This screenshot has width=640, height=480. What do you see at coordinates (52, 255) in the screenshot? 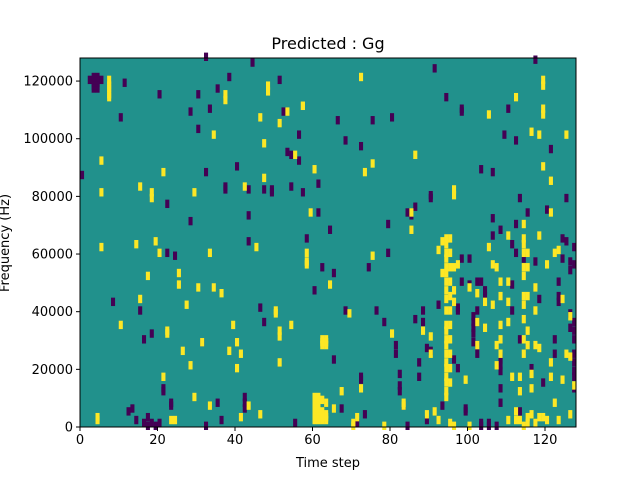
I see `y-tick-label: 60000` at bounding box center [52, 255].